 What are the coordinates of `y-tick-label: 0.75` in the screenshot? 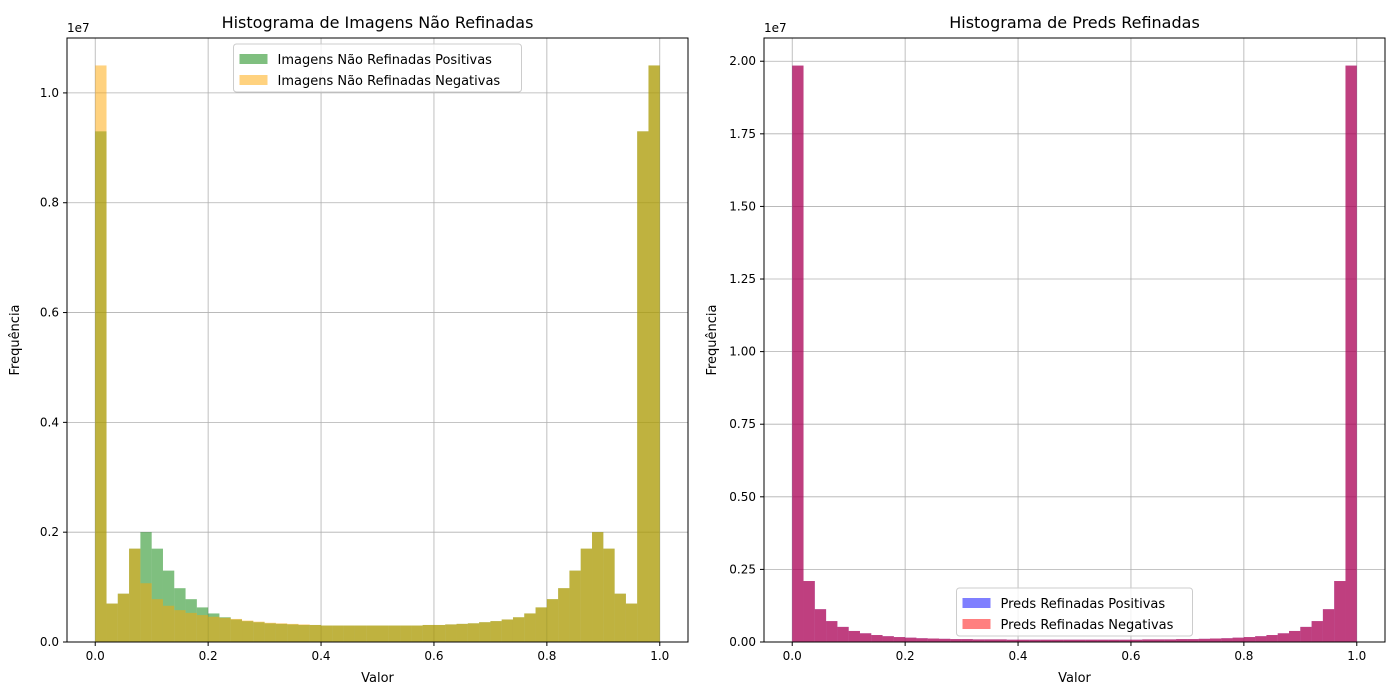 It's located at (742, 424).